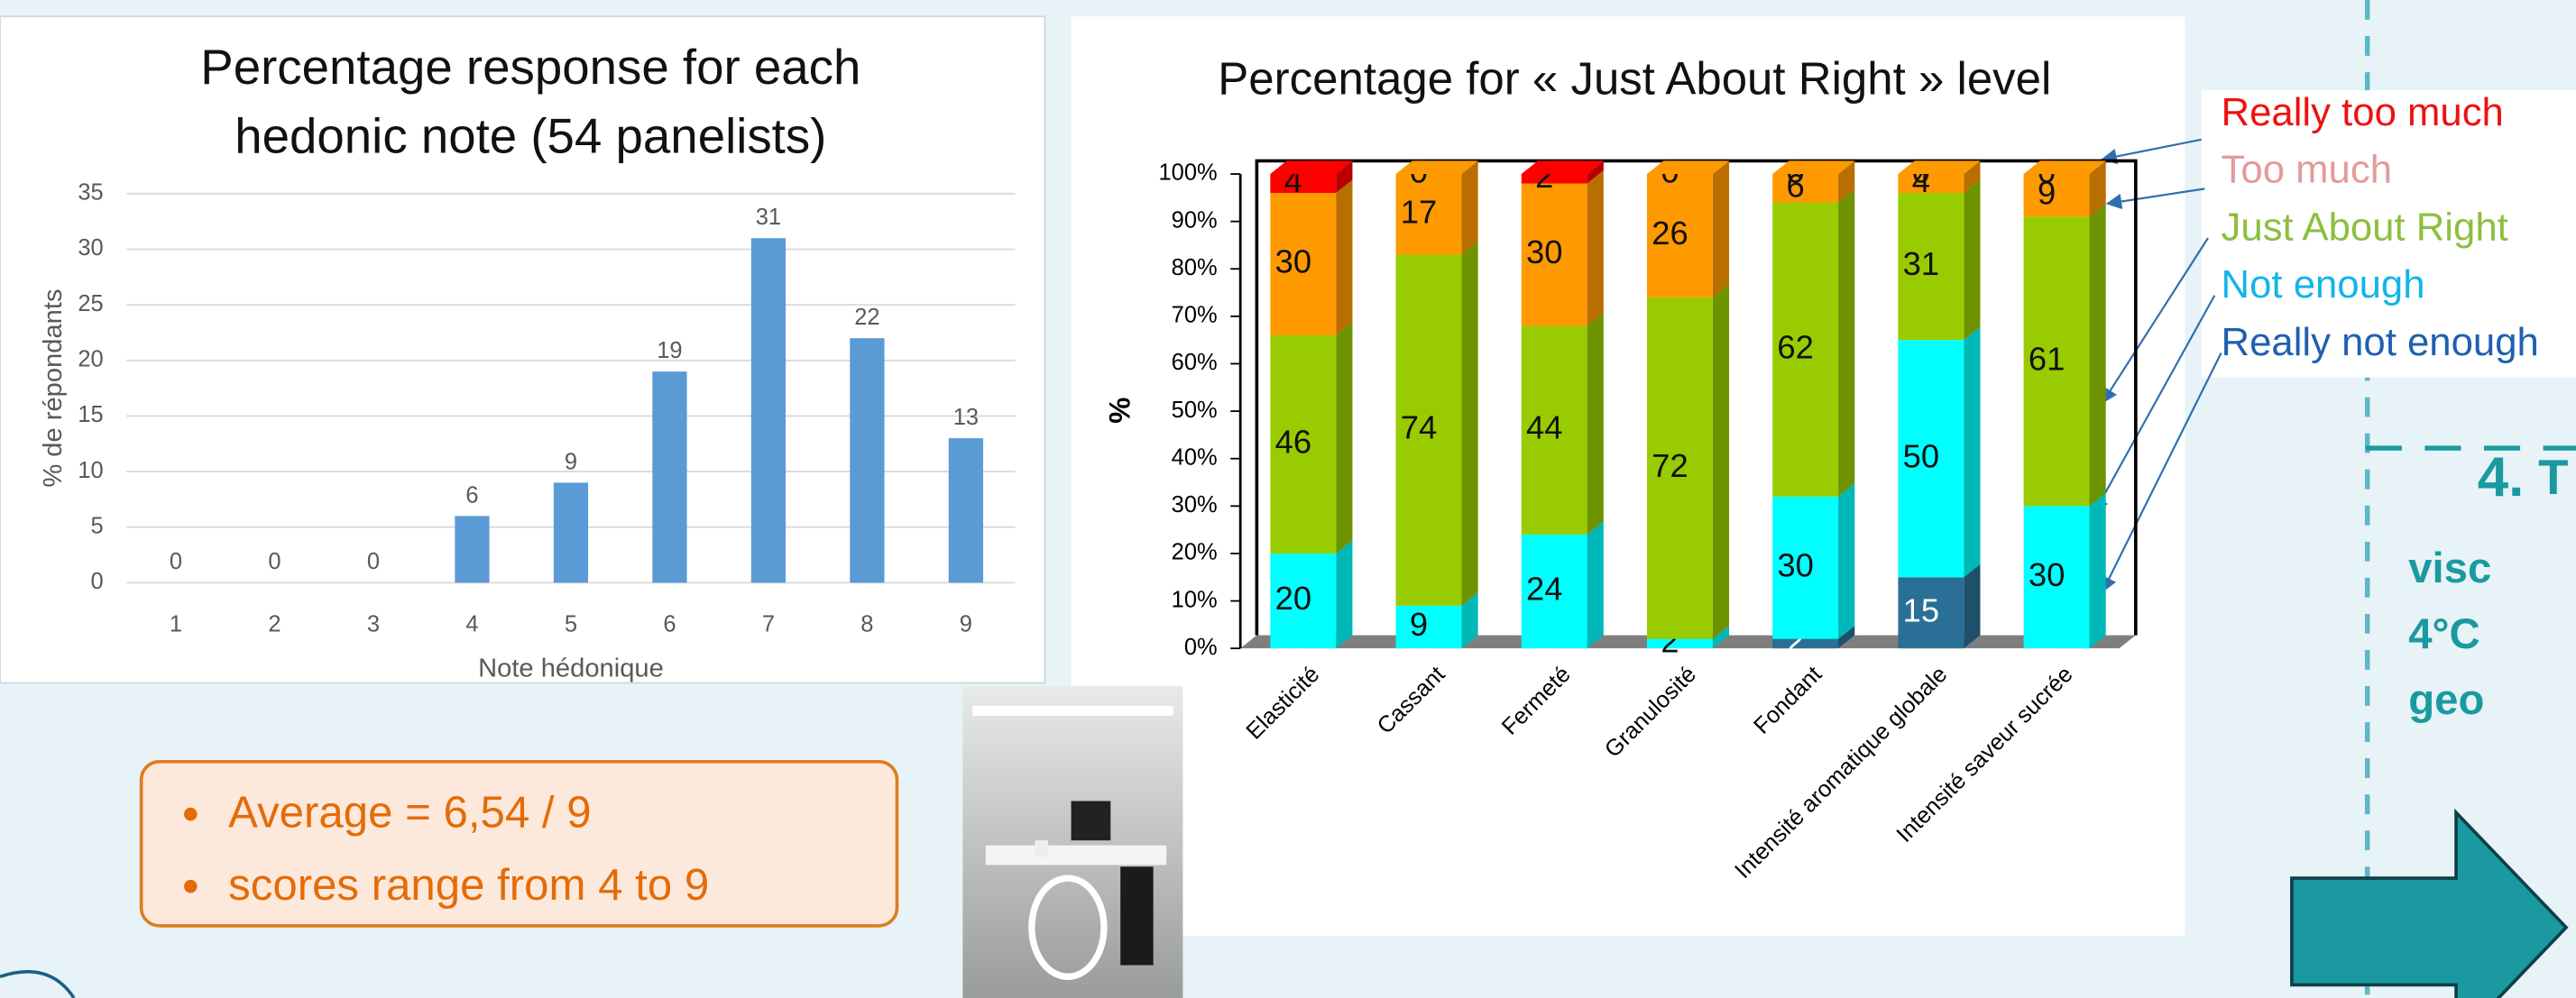 The height and width of the screenshot is (998, 2576). Describe the element at coordinates (1293, 442) in the screenshot. I see `value-label: 46` at that location.